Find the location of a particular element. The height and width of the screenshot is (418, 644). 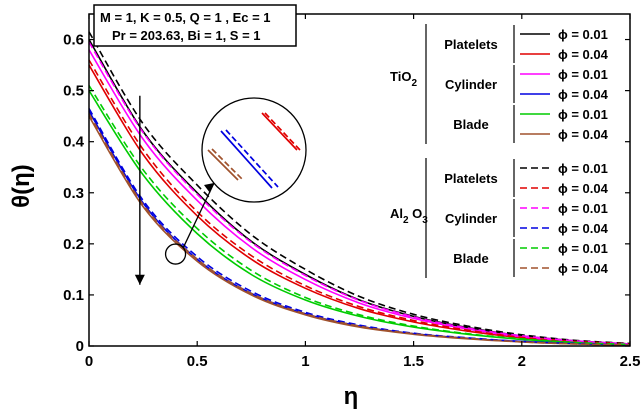

y-tick-label: 0.6 is located at coordinates (73, 40).